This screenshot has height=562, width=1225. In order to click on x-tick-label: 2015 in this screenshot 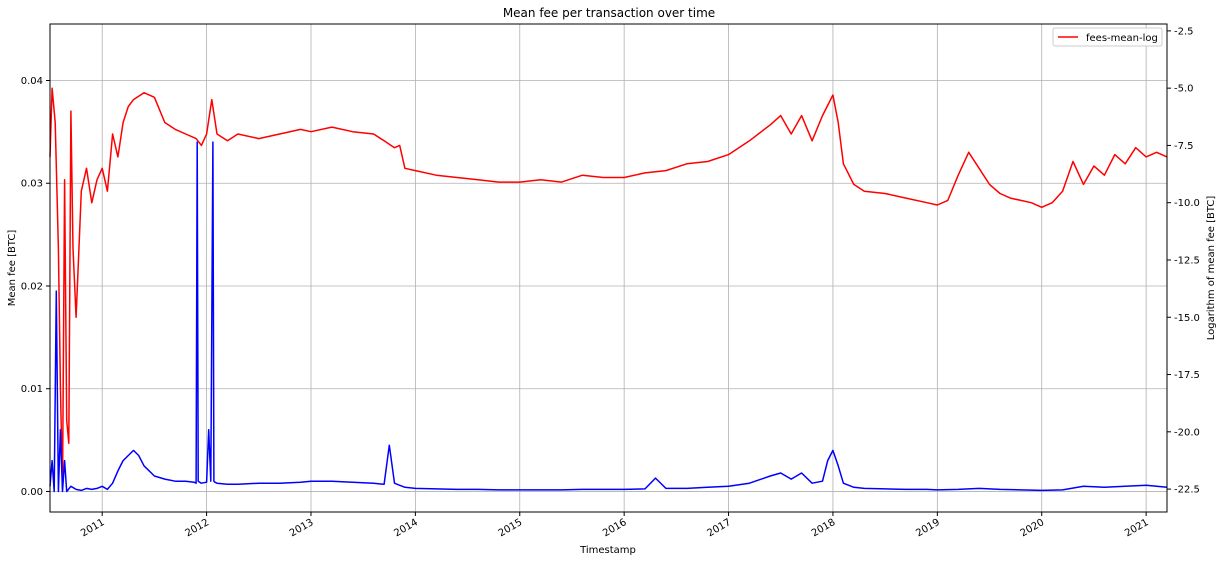, I will do `click(511, 528)`.